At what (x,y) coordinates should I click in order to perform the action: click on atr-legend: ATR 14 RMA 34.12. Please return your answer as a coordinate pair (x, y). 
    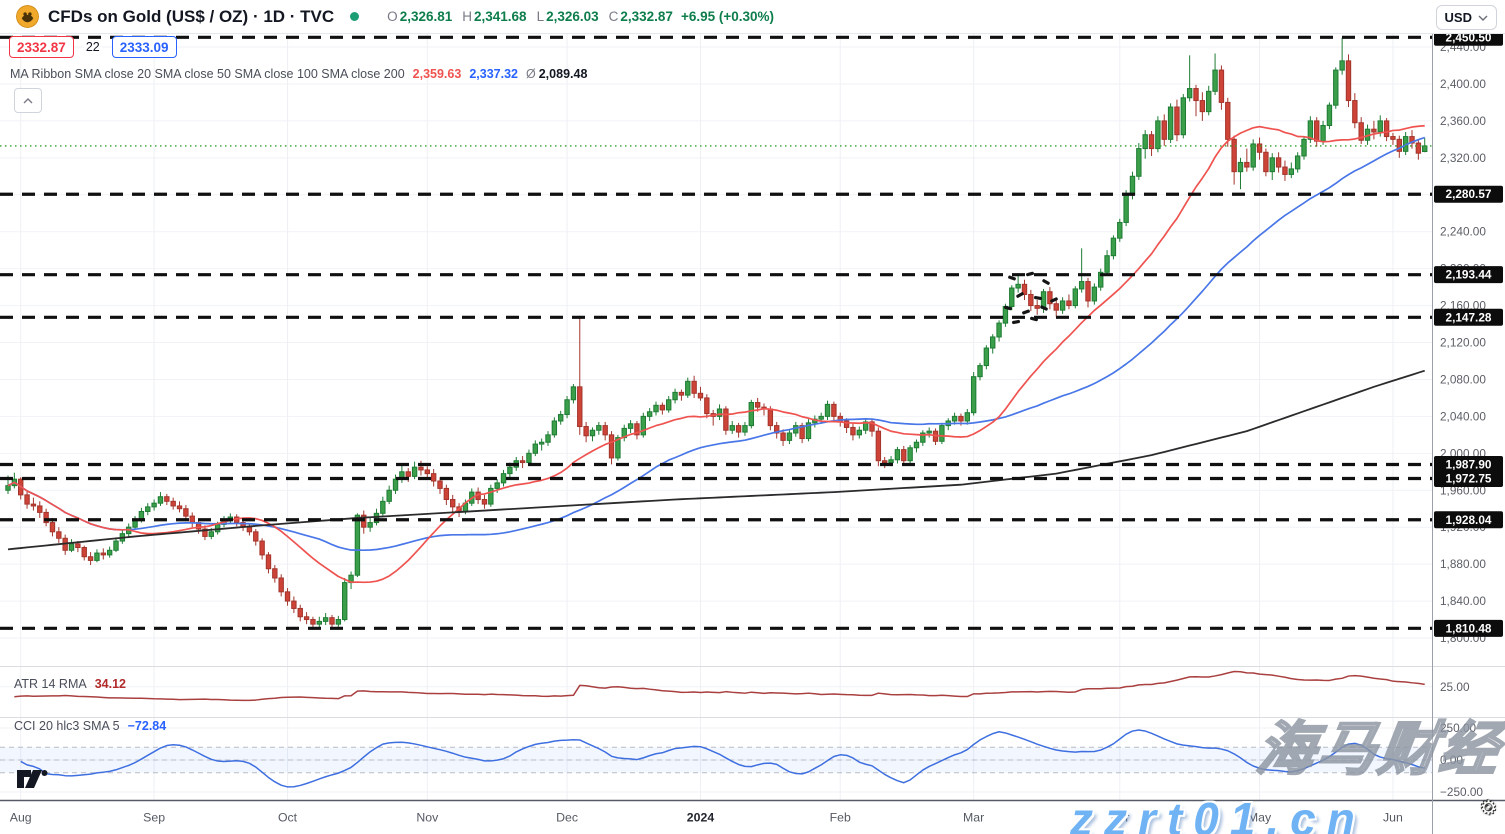
    Looking at the image, I should click on (70, 684).